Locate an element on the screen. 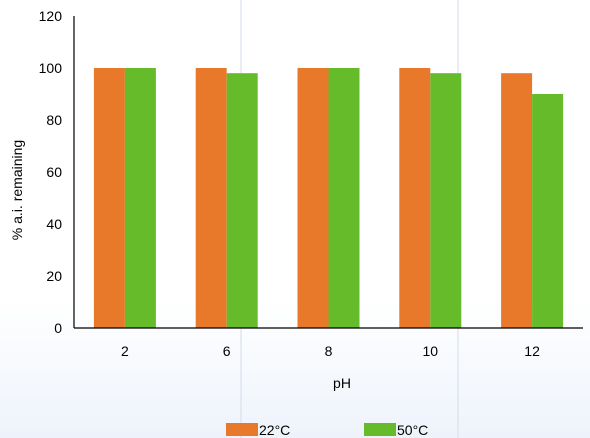 The image size is (590, 438). y-tick-labels: 0 20 40 60 80 100 120 is located at coordinates (51, 172).